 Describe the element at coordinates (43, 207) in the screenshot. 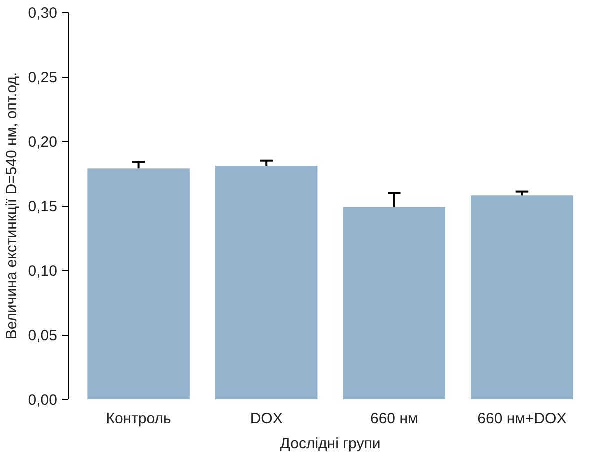

I see `y-tick-label: 0,15` at that location.